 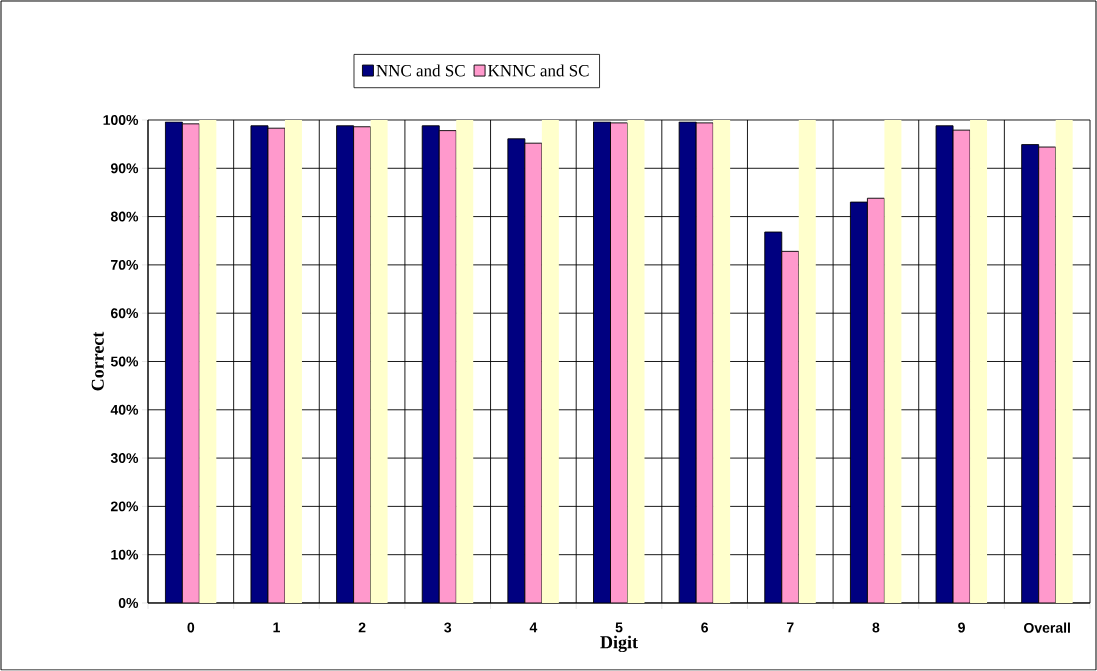 I want to click on x-tick-label: 0, so click(x=191, y=627).